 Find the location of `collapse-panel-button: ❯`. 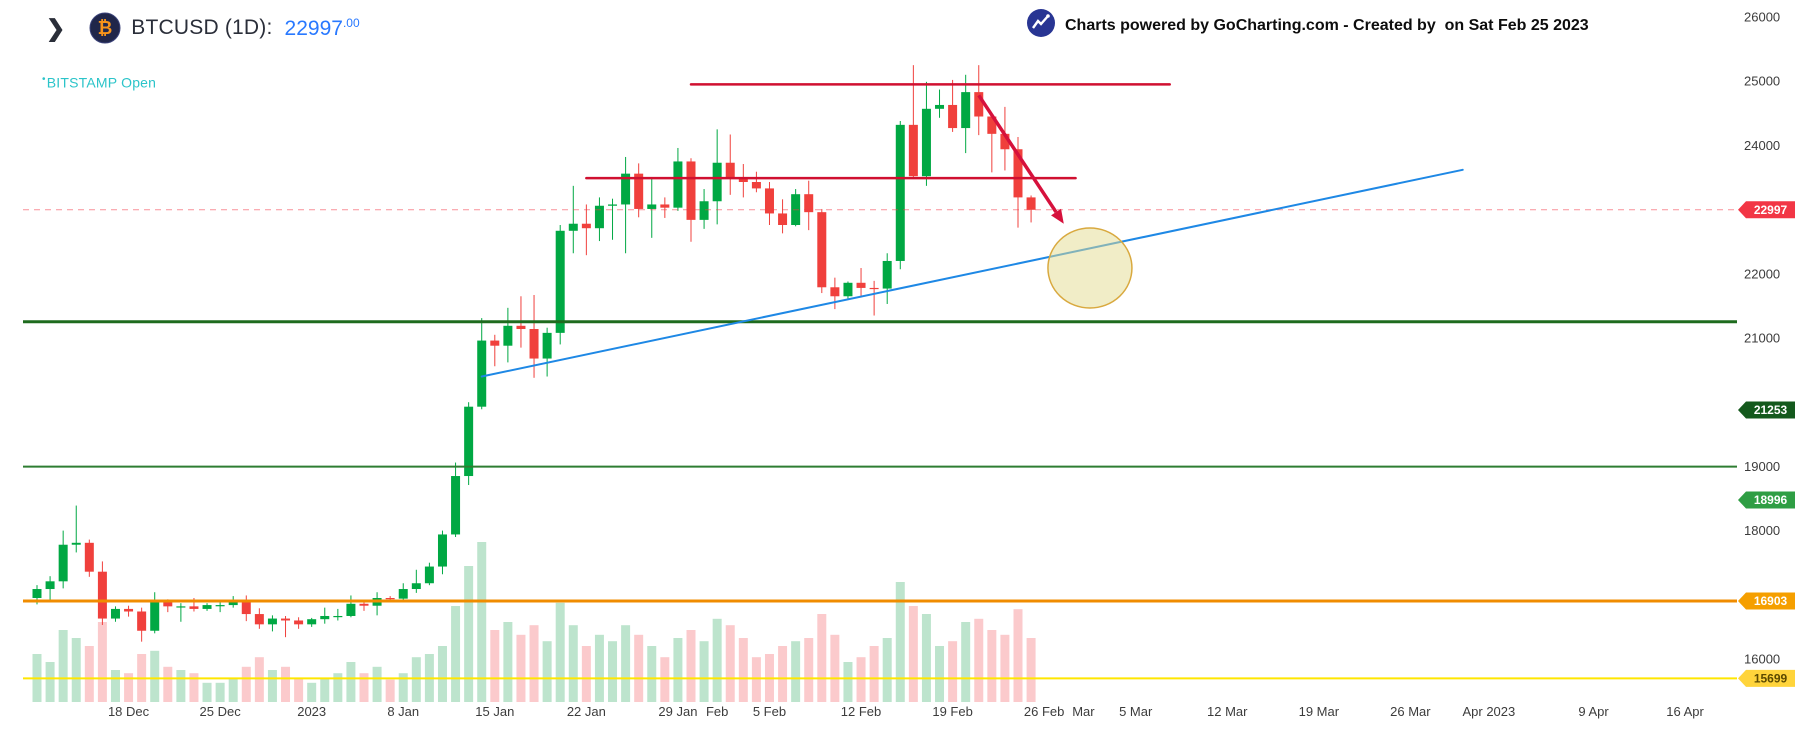

collapse-panel-button: ❯ is located at coordinates (56, 28).